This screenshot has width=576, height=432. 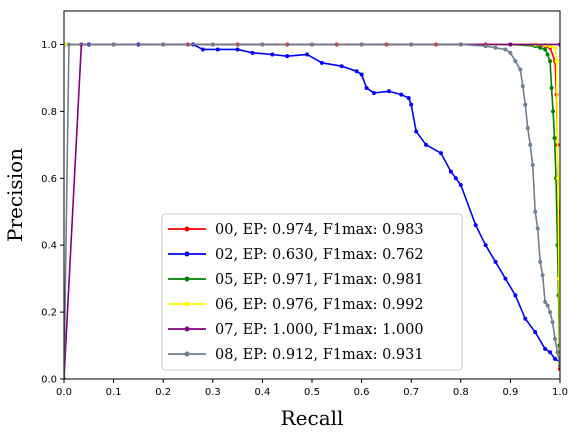 What do you see at coordinates (262, 392) in the screenshot?
I see `x-tick-label: 0.4` at bounding box center [262, 392].